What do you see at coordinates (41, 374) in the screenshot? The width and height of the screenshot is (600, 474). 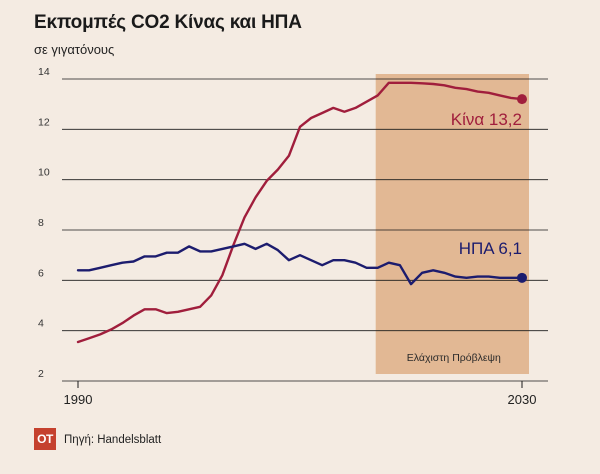 I see `y-tick-label: 2` at bounding box center [41, 374].